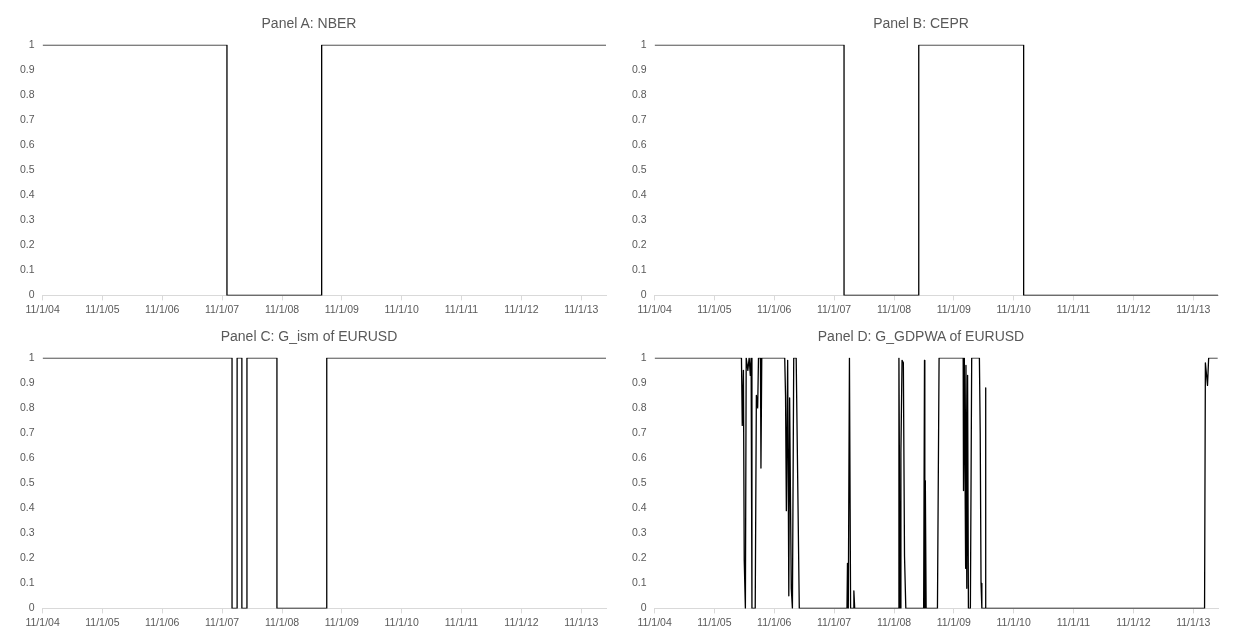  Describe the element at coordinates (309, 23) in the screenshot. I see `chart-title: Panel A: NBER` at that location.